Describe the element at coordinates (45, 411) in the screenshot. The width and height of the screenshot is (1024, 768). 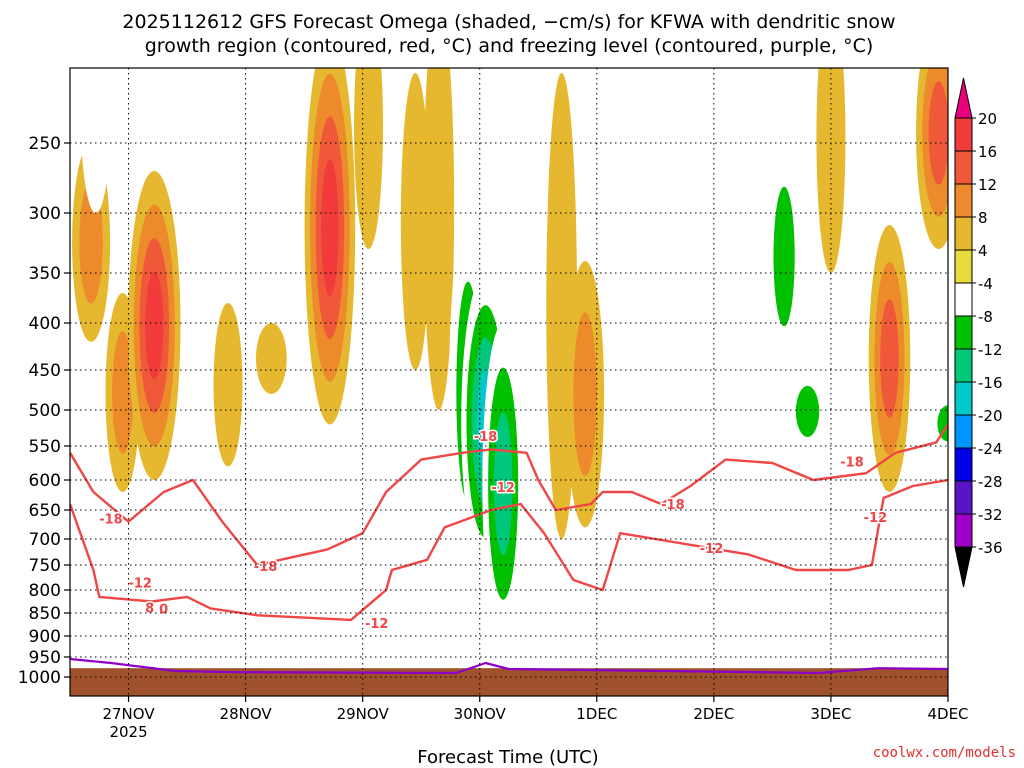
I see `y-tick-label: 500` at that location.